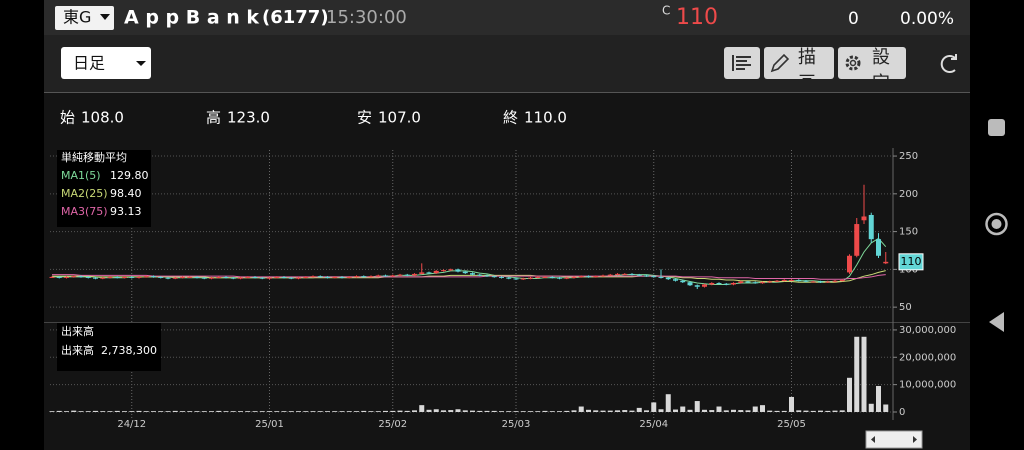 The width and height of the screenshot is (1024, 450). What do you see at coordinates (666, 11) in the screenshot?
I see `price-flag: C` at bounding box center [666, 11].